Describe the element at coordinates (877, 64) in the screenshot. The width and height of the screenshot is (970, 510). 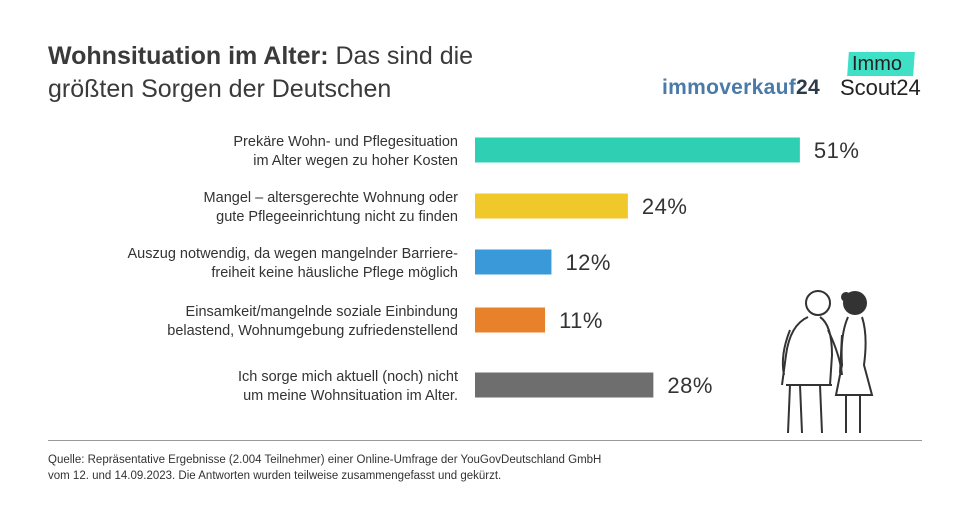
I see `logo-top-text: Immo` at that location.